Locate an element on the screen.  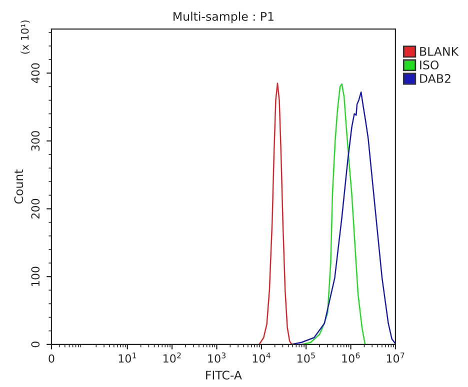
x-tick-label: 10$^{1}$ is located at coordinates (127, 357).